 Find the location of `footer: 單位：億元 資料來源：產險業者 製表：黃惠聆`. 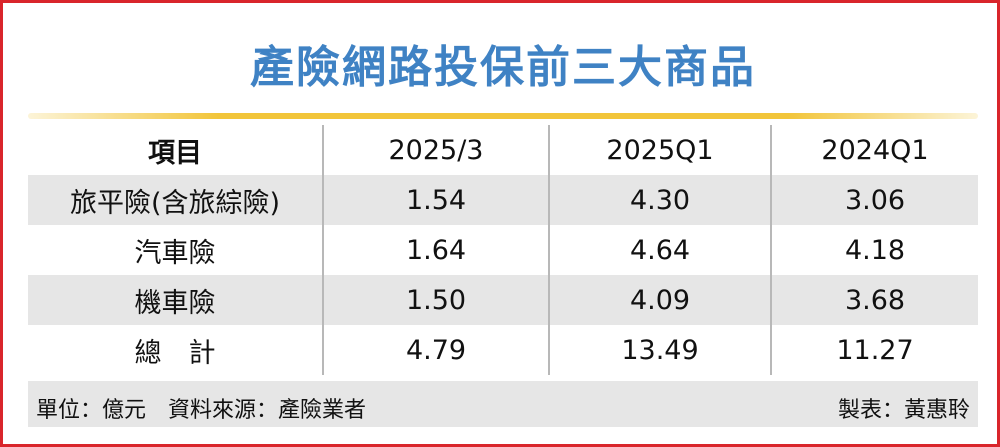

footer: 單位：億元 資料來源：產險業者 製表：黃惠聆 is located at coordinates (503, 404).